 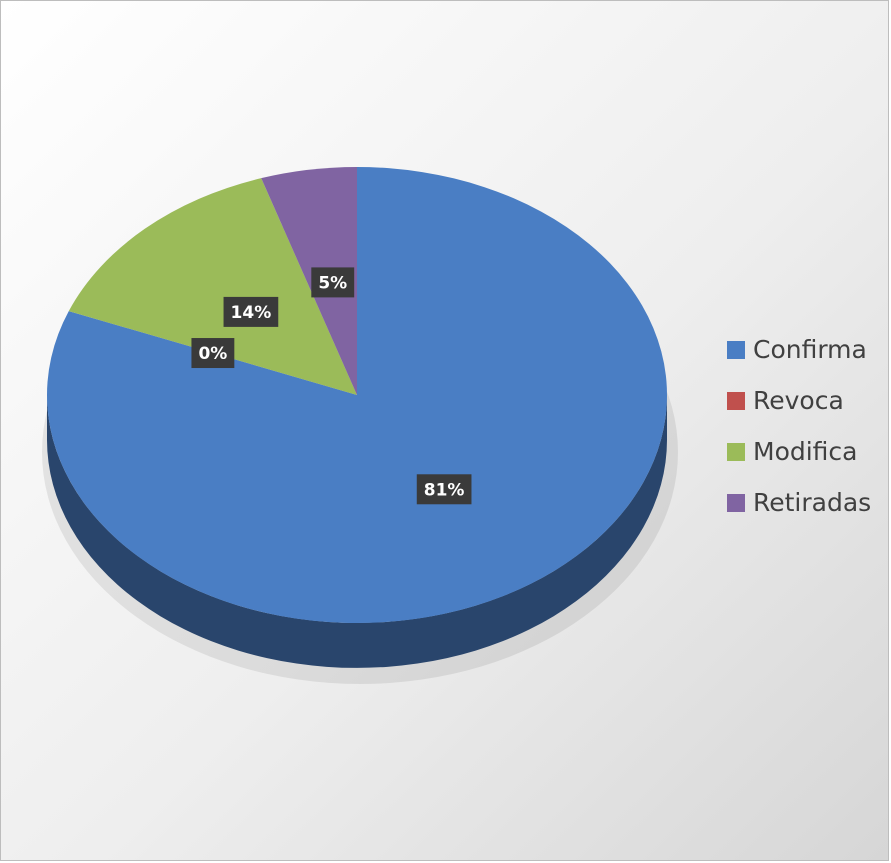 What do you see at coordinates (798, 400) in the screenshot?
I see `legend-label: Revoca` at bounding box center [798, 400].